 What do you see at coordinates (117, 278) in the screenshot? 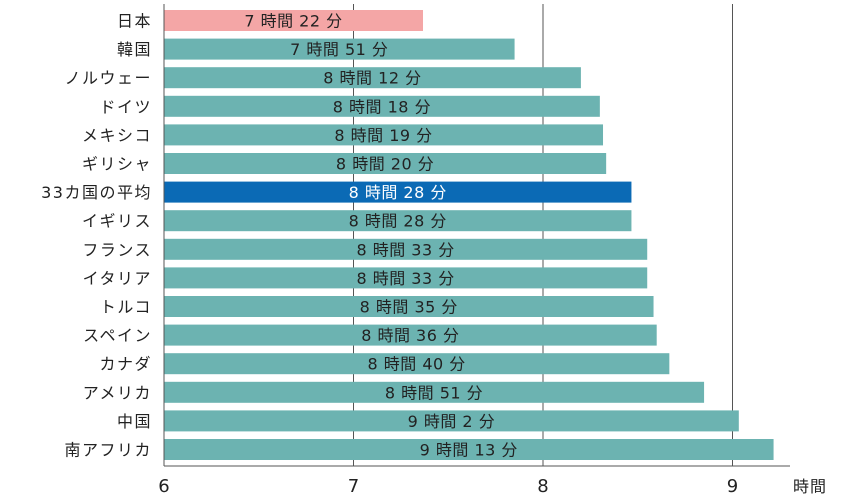
I see `category-label: イタリア` at bounding box center [117, 278].